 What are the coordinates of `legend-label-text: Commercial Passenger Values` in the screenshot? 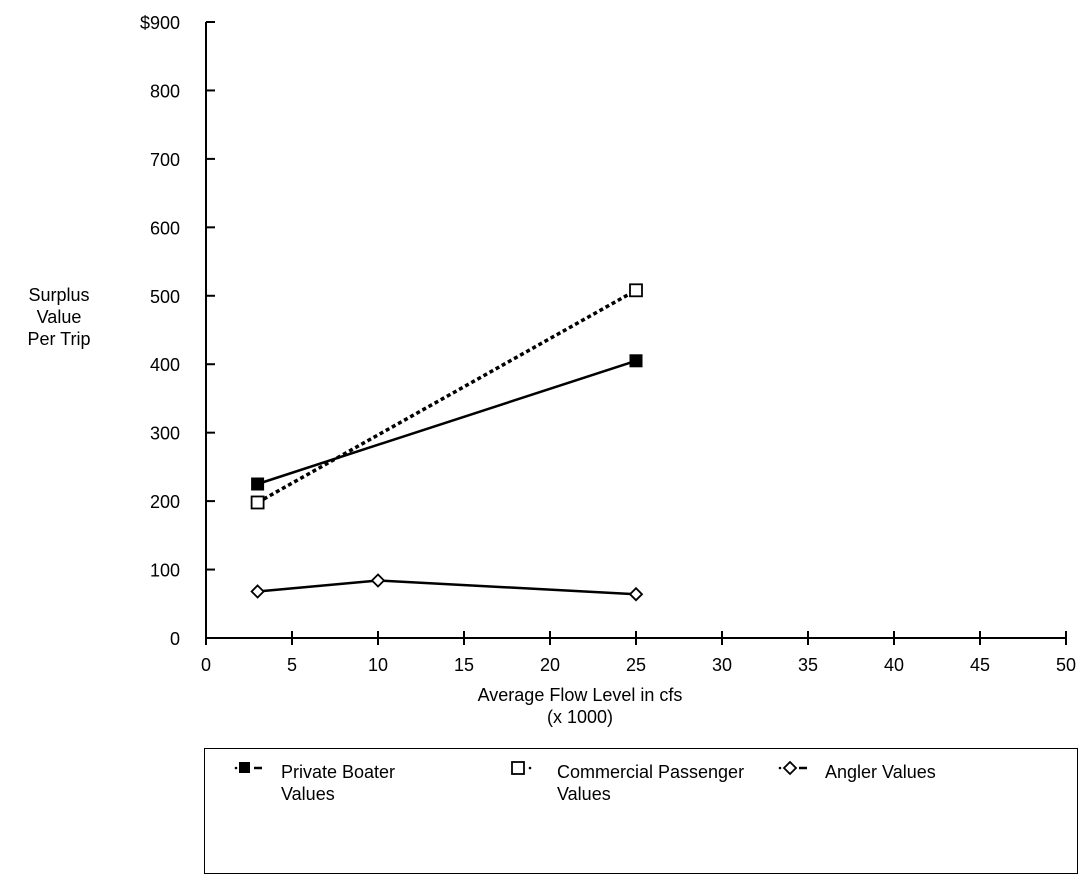 It's located at (651, 783).